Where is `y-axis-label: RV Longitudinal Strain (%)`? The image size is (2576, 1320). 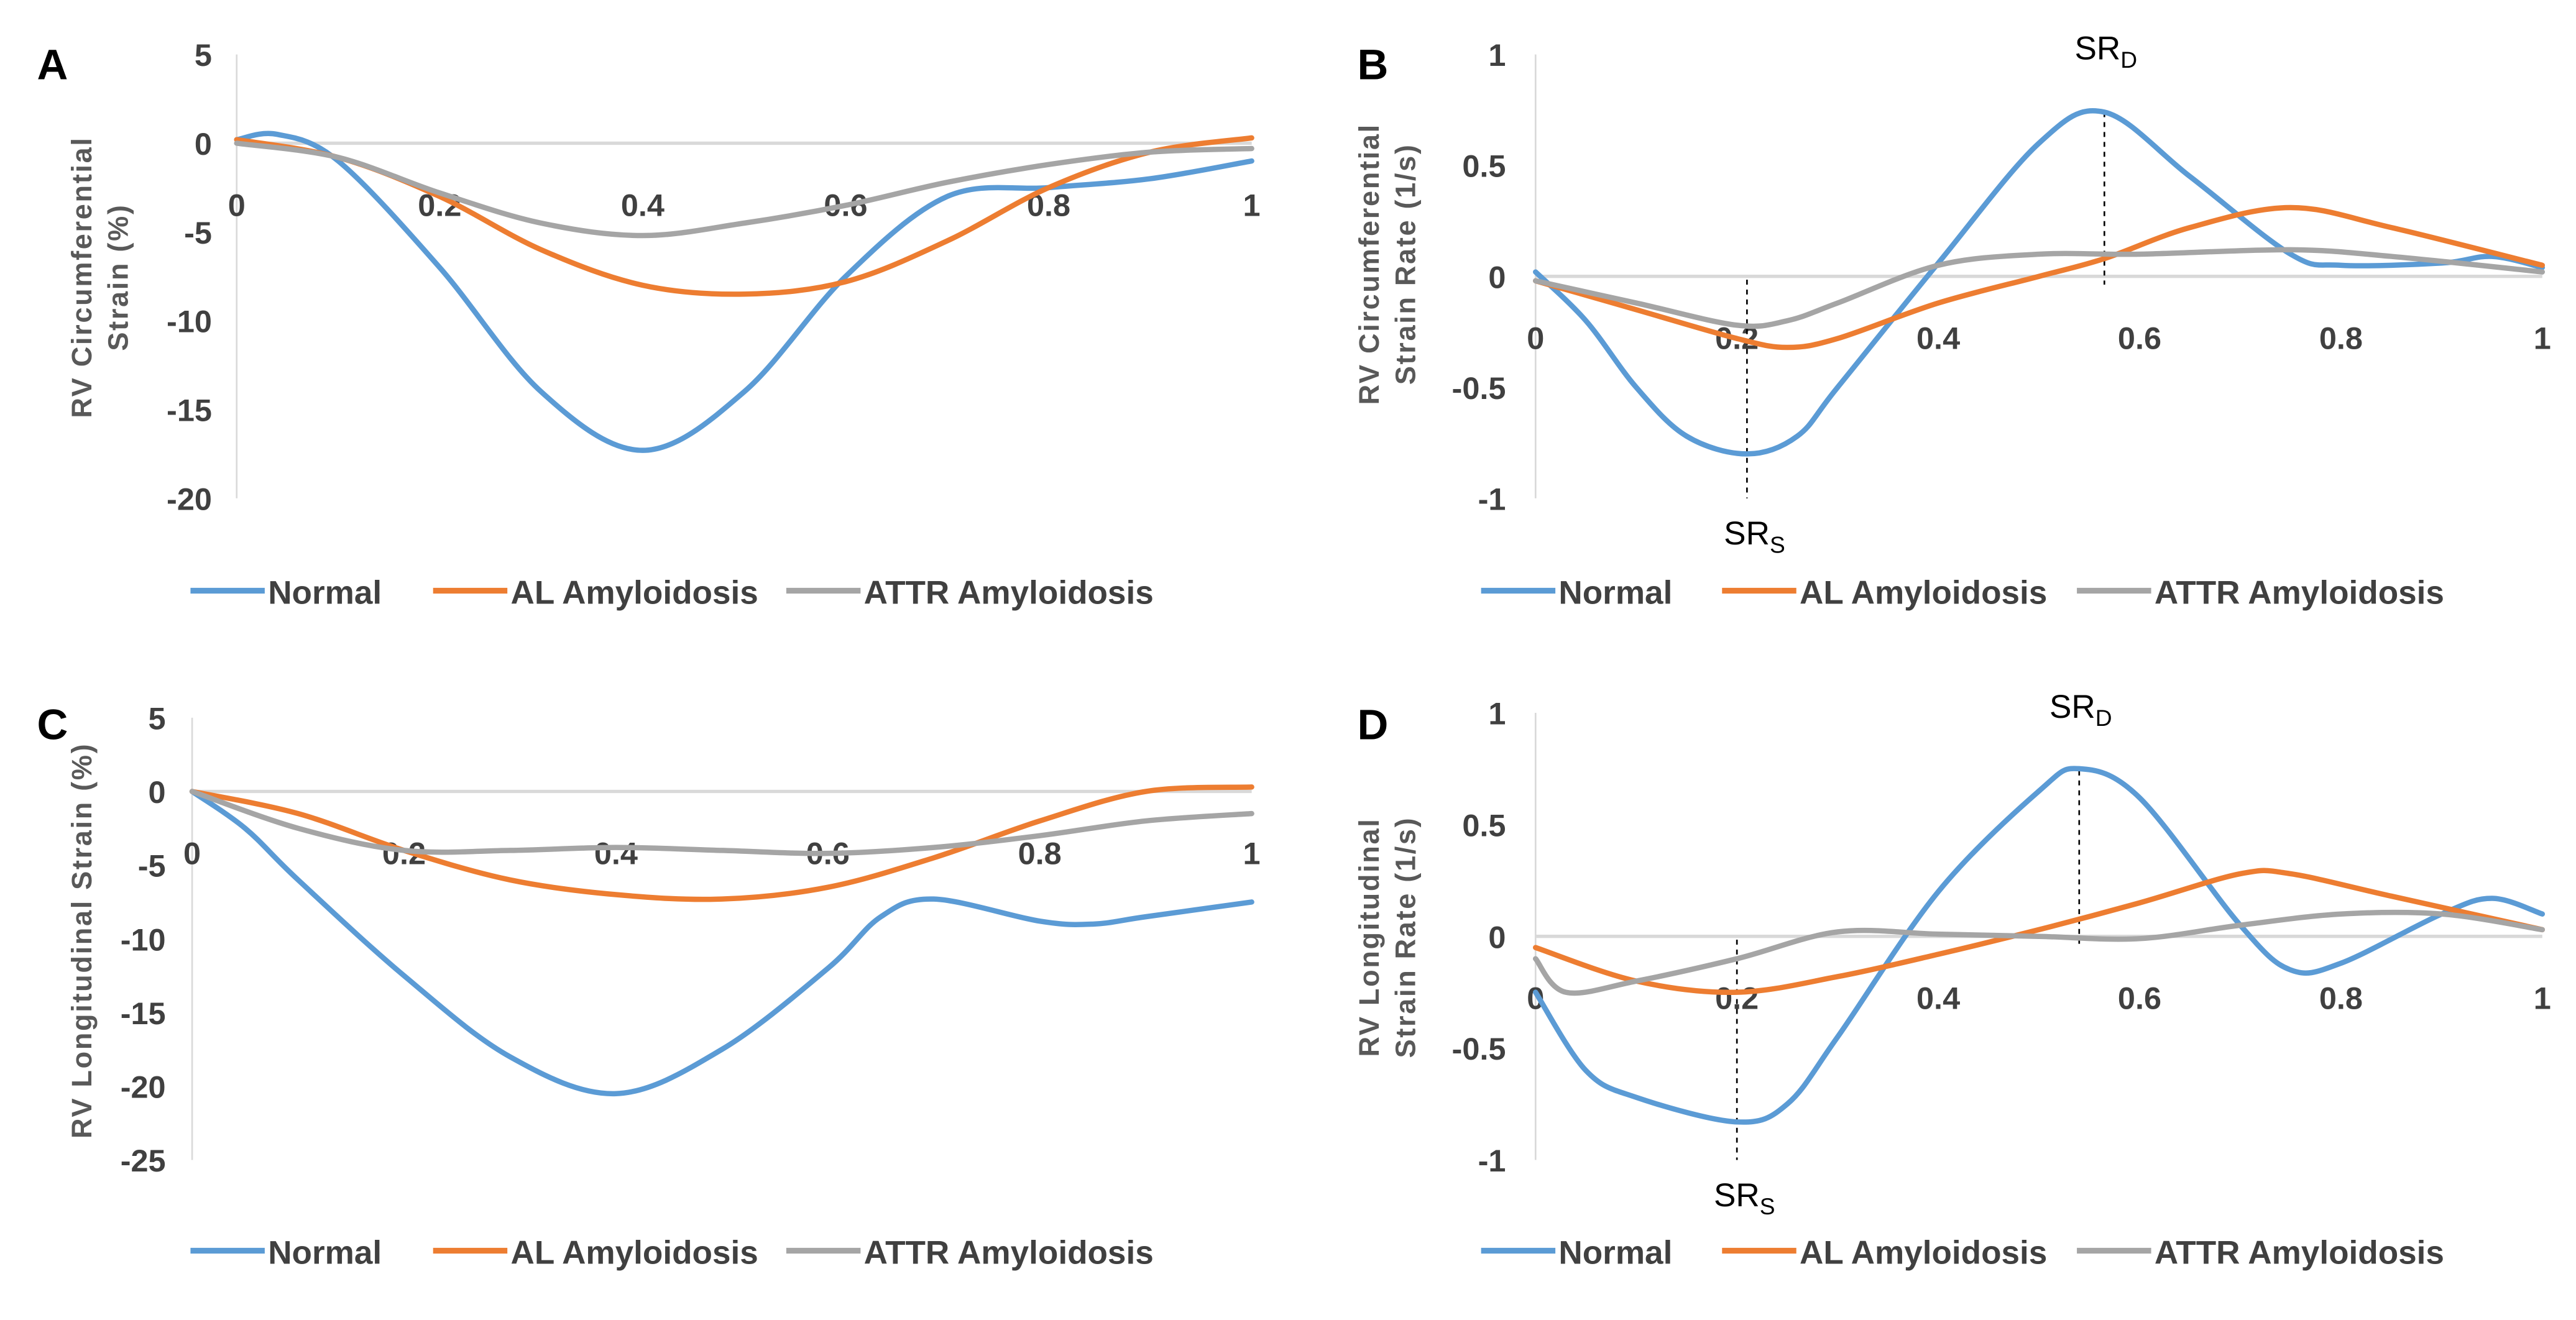
y-axis-label: RV Longitudinal Strain (%) is located at coordinates (82, 941).